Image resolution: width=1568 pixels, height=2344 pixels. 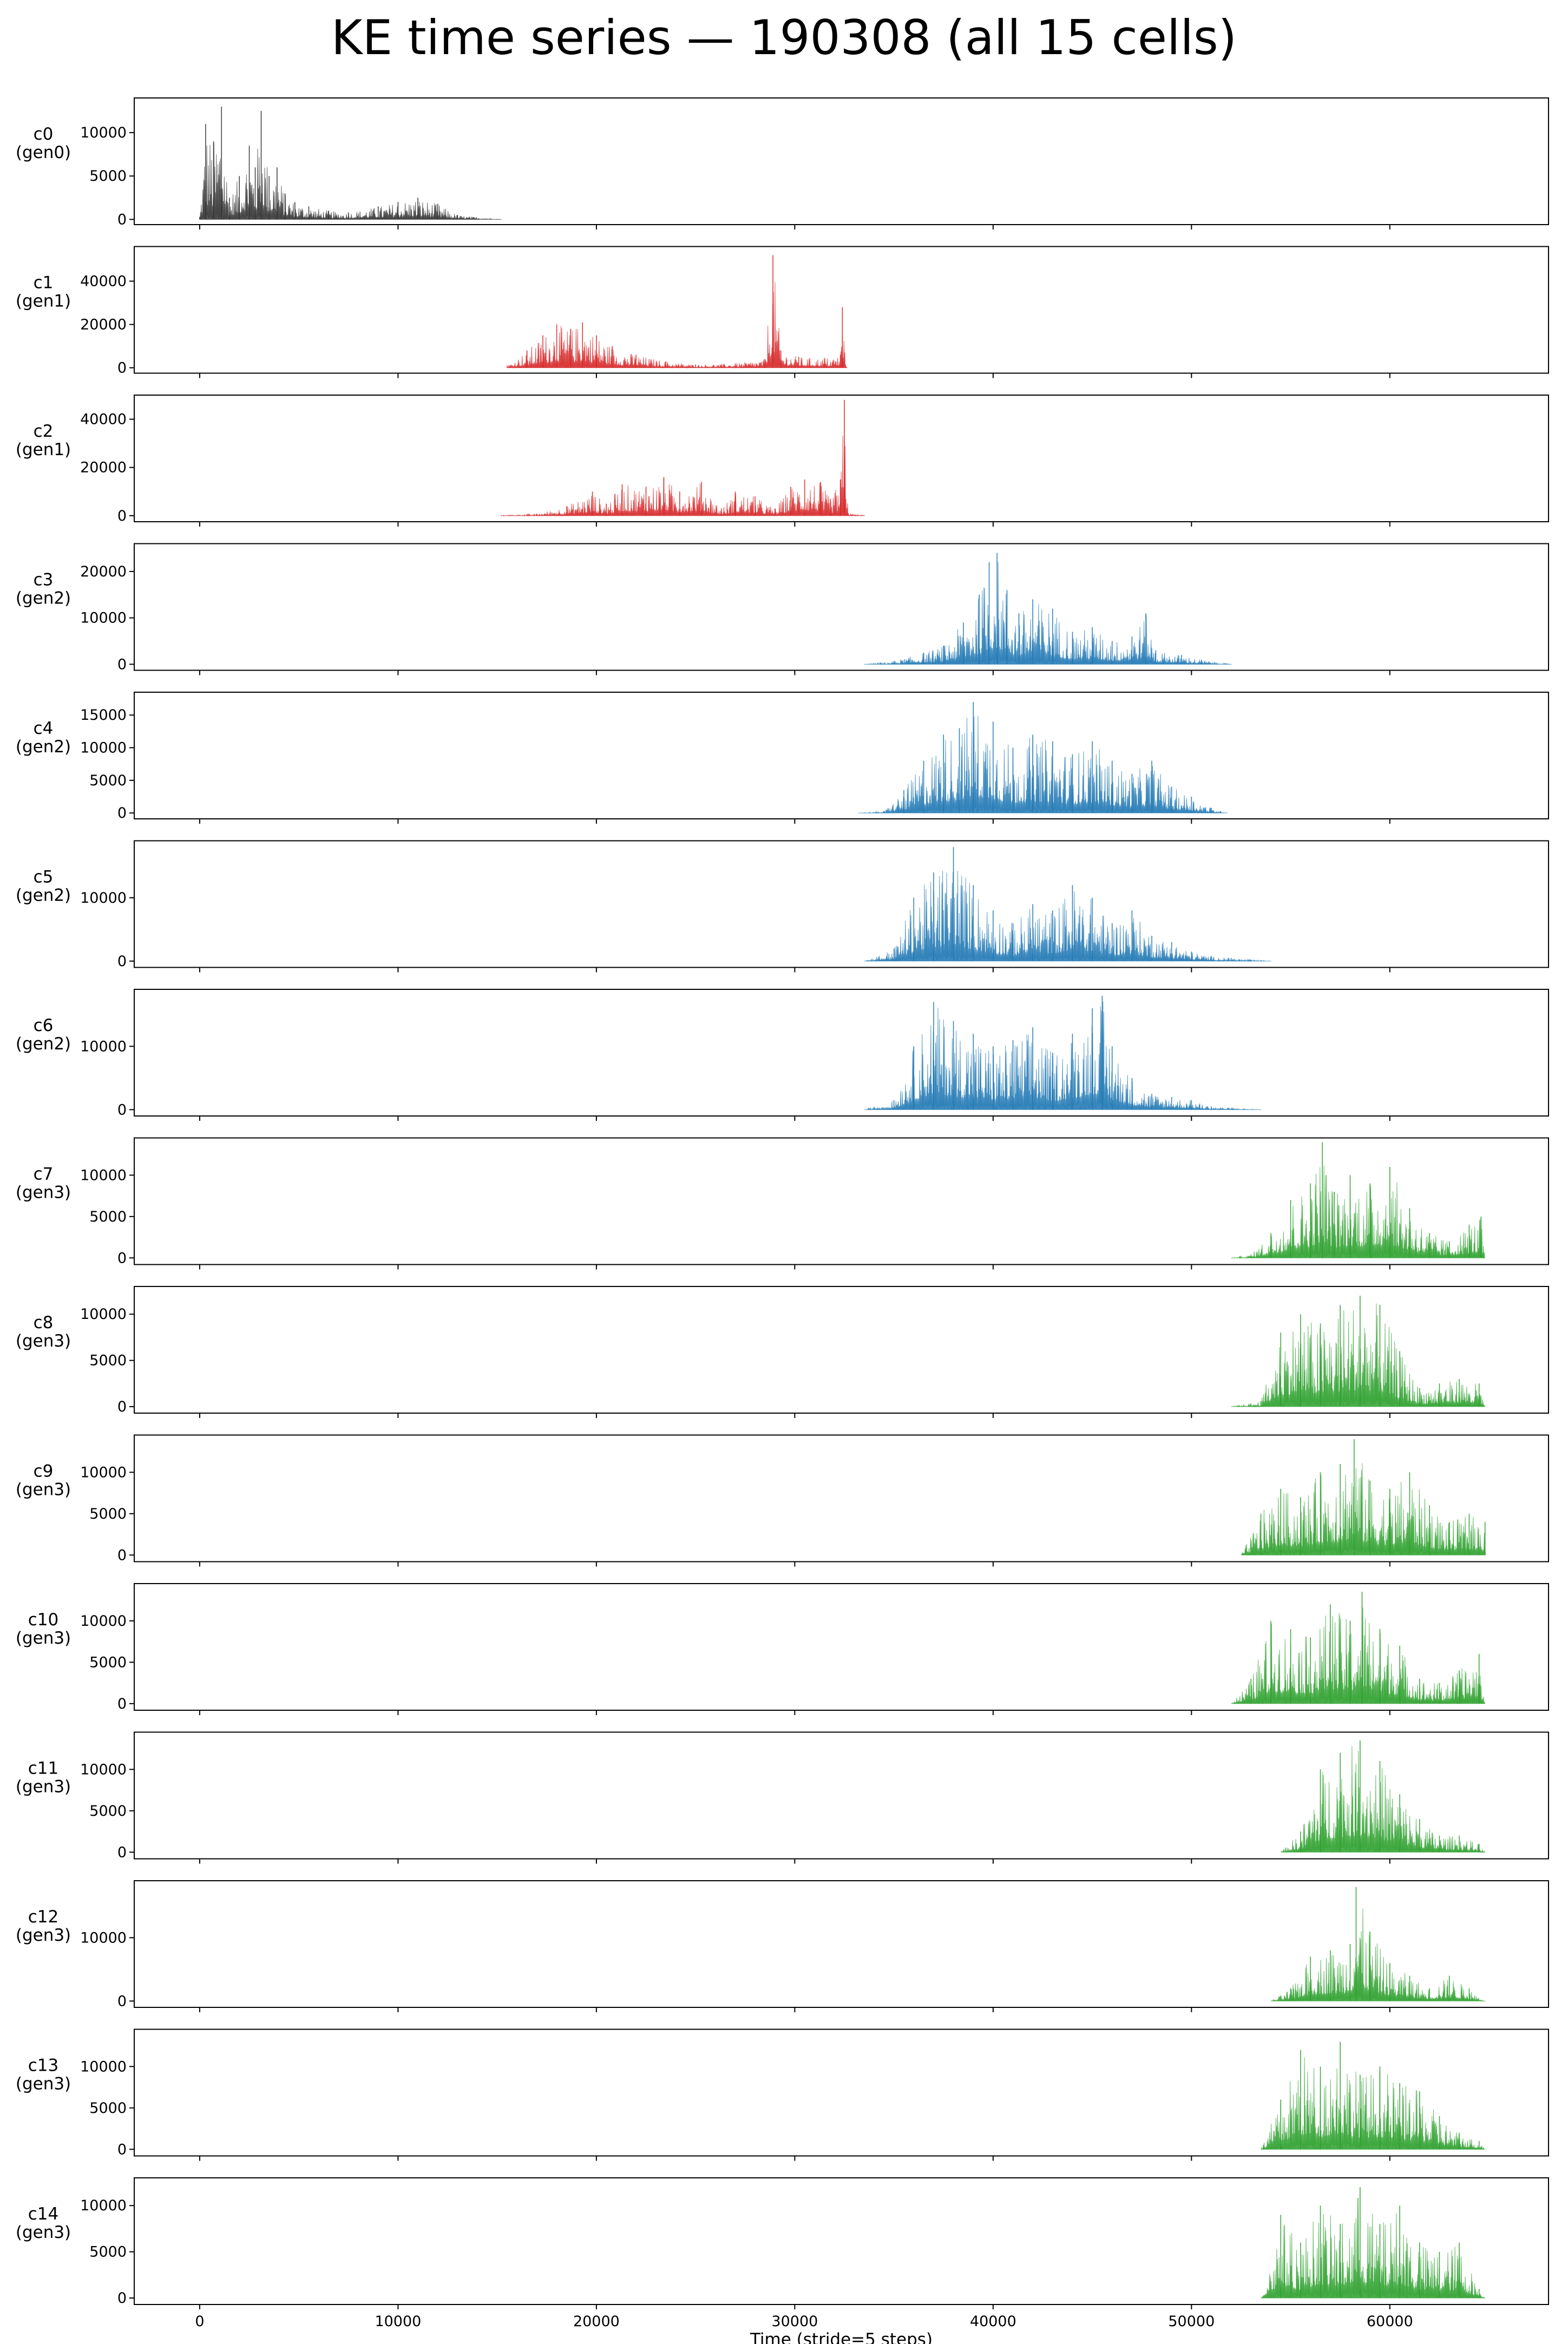 I want to click on panel-label-c4: c4 (gen2), so click(x=43, y=738).